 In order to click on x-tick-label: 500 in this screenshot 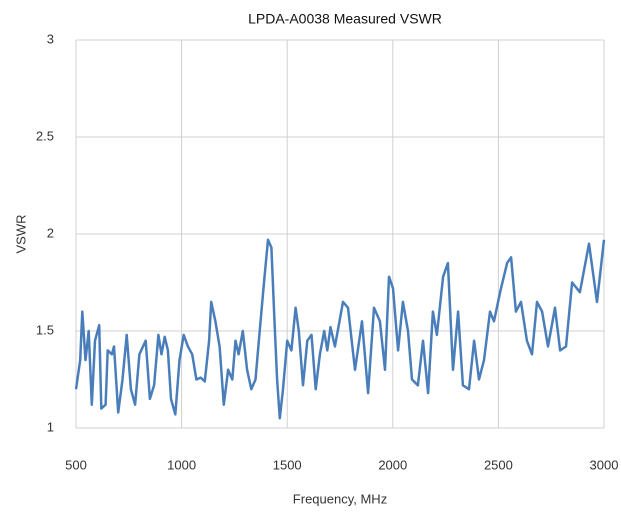, I will do `click(76, 464)`.